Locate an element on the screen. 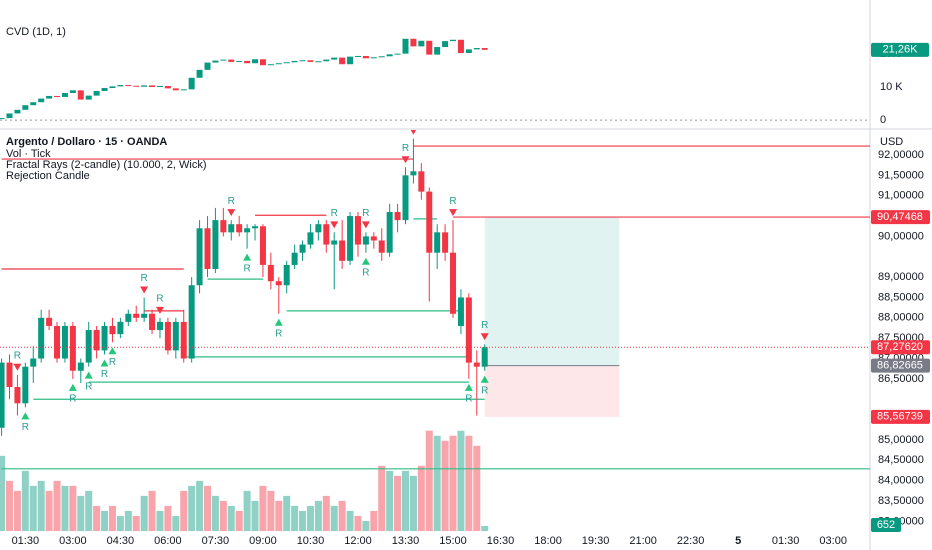 The width and height of the screenshot is (932, 550). y-tick-label: 0 is located at coordinates (883, 120).